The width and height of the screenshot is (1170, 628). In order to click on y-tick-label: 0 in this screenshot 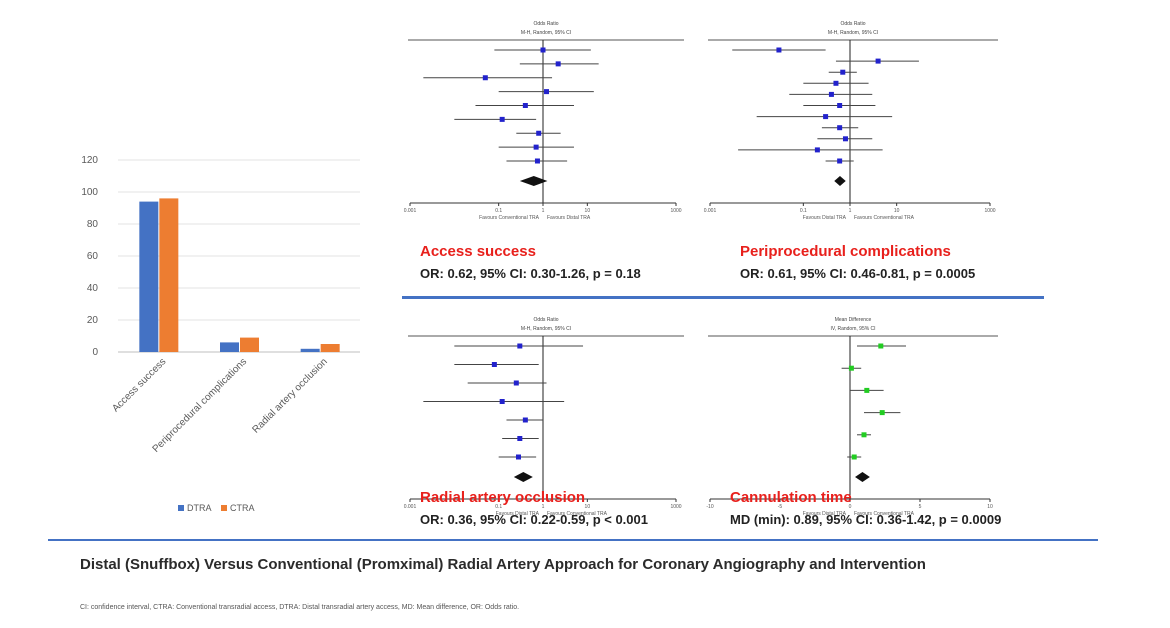, I will do `click(95, 352)`.